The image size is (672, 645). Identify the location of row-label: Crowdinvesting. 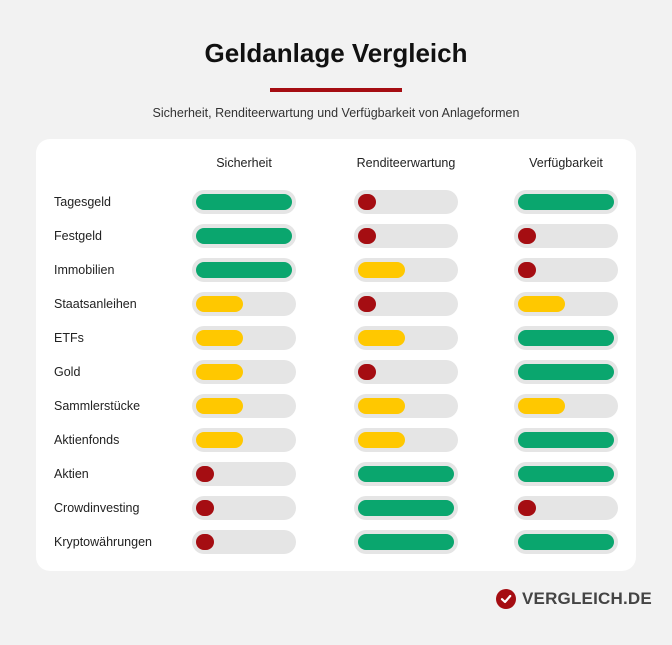
(97, 508).